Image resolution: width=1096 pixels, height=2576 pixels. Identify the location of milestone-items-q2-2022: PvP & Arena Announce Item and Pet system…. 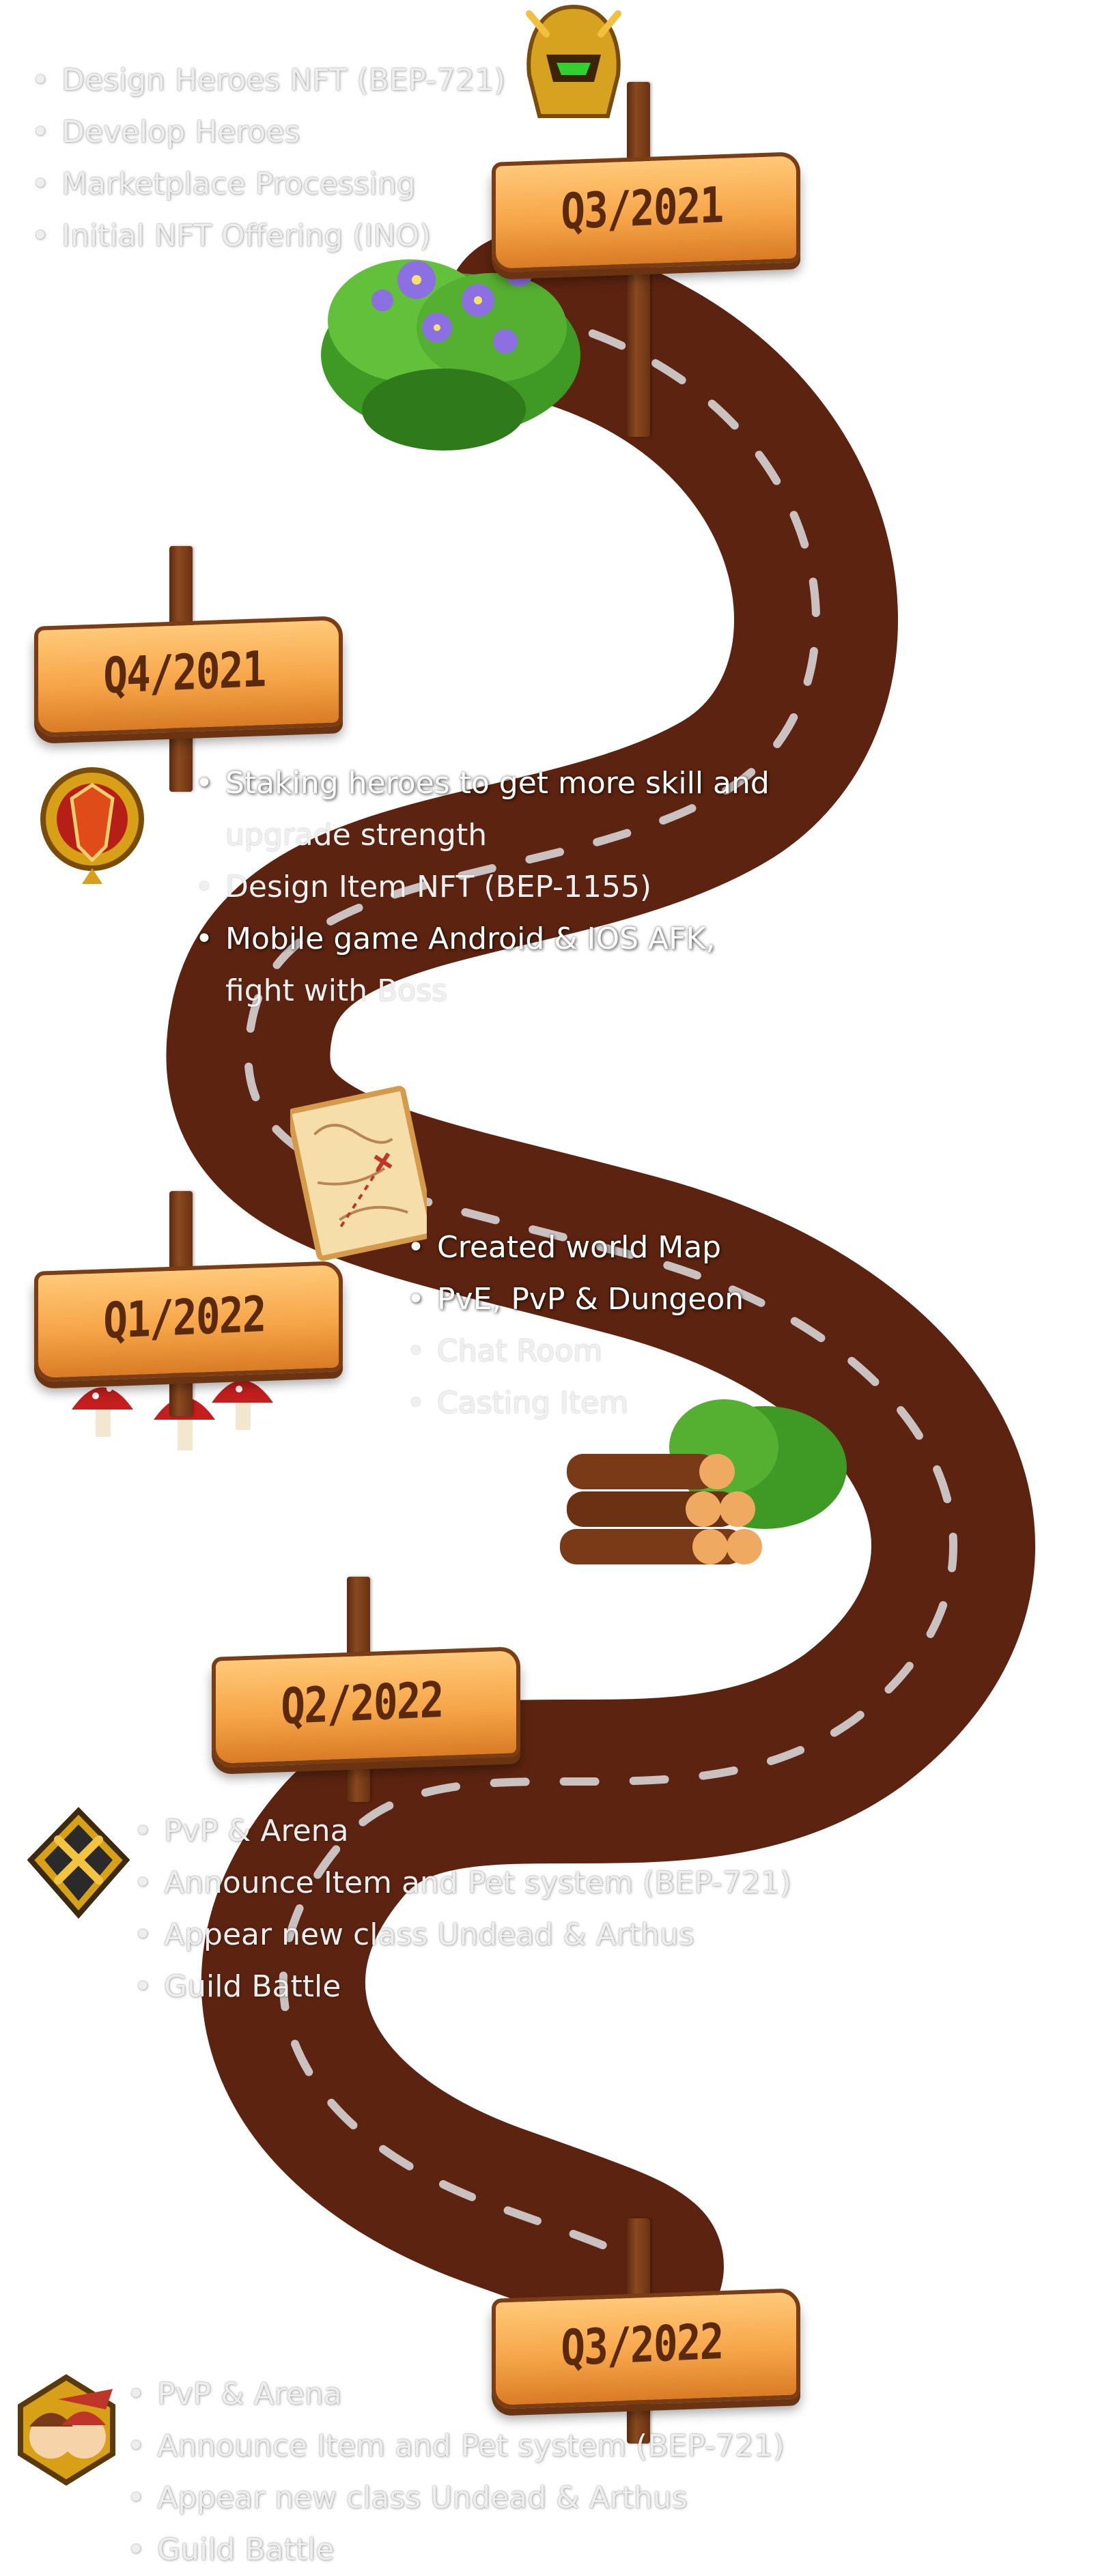
(460, 1909).